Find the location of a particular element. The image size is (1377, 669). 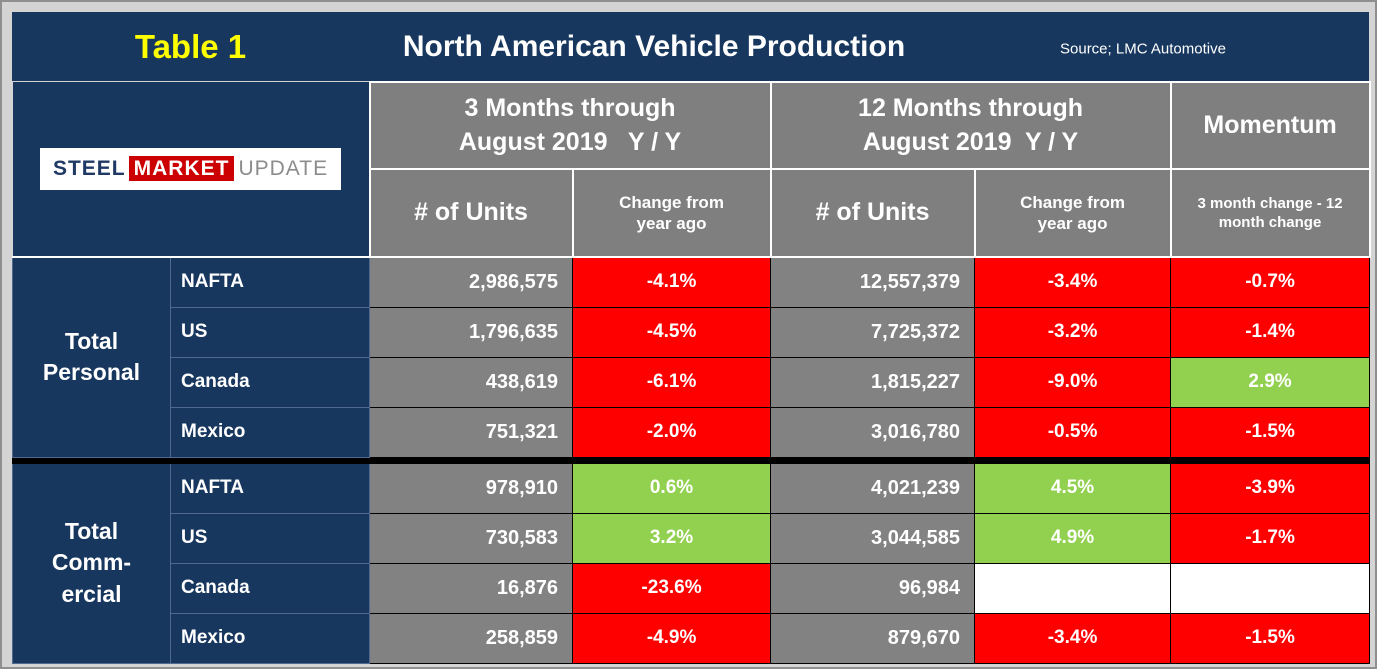

change-12m-cell: -0.5% is located at coordinates (1073, 432).